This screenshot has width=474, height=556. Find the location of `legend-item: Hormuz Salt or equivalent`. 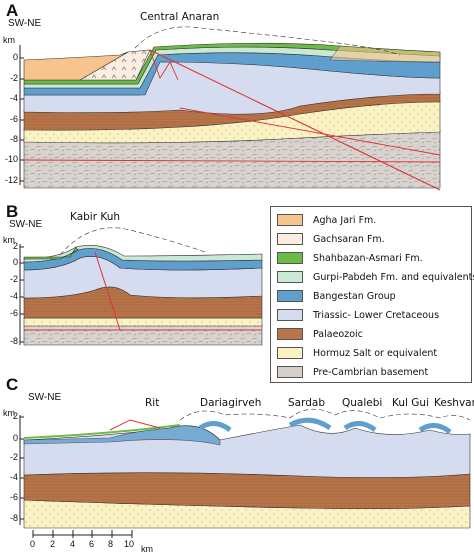

legend-item: Hormuz Salt or equivalent is located at coordinates (357, 353).